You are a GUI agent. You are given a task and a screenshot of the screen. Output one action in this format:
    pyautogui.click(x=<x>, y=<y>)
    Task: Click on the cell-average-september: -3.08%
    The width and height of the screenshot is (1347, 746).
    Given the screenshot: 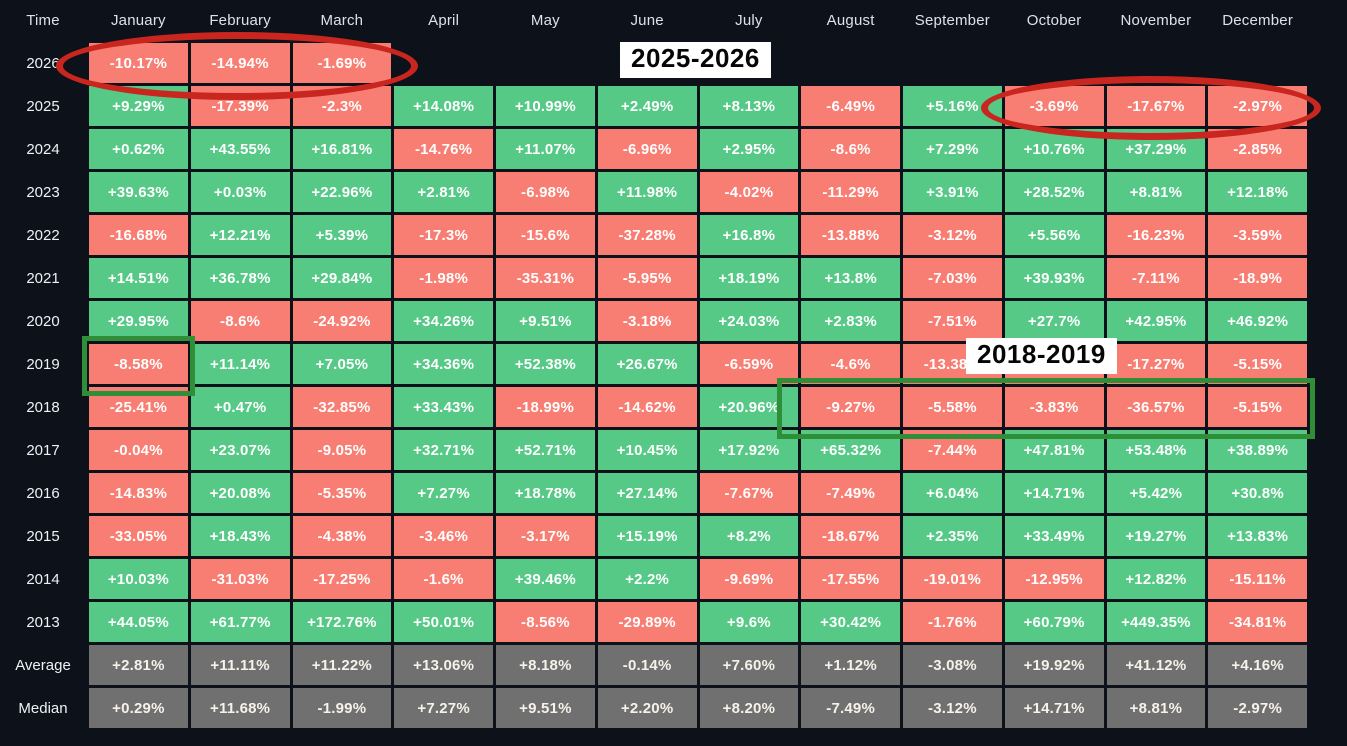 What is the action you would take?
    pyautogui.click(x=952, y=665)
    